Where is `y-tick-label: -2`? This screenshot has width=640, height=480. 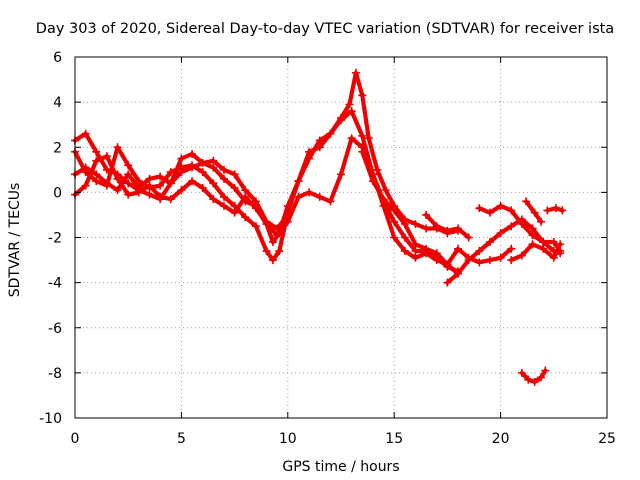 y-tick-label: -2 is located at coordinates (55, 239).